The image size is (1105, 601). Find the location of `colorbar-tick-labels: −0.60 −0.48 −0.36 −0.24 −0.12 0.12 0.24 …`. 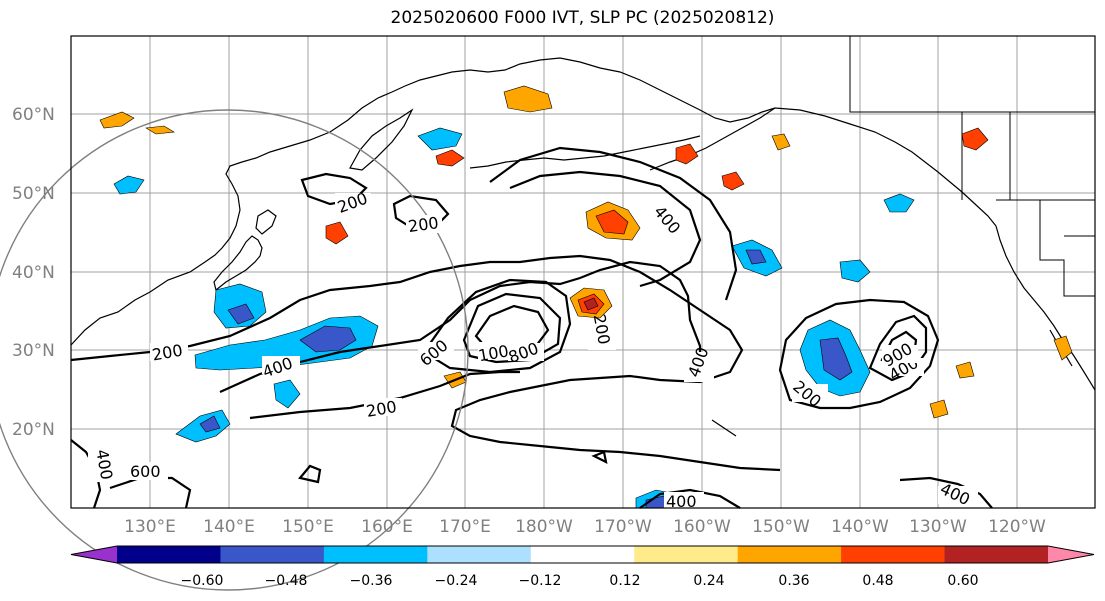

colorbar-tick-labels: −0.60 −0.48 −0.36 −0.24 −0.12 0.12 0.24 … is located at coordinates (580, 581).